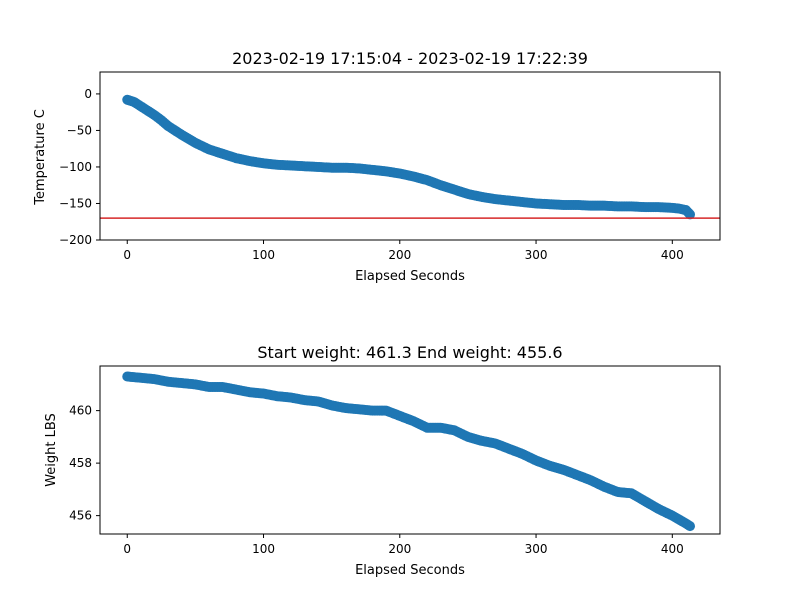 The width and height of the screenshot is (800, 600). I want to click on temperature-y-tick-label: −100, so click(75, 167).